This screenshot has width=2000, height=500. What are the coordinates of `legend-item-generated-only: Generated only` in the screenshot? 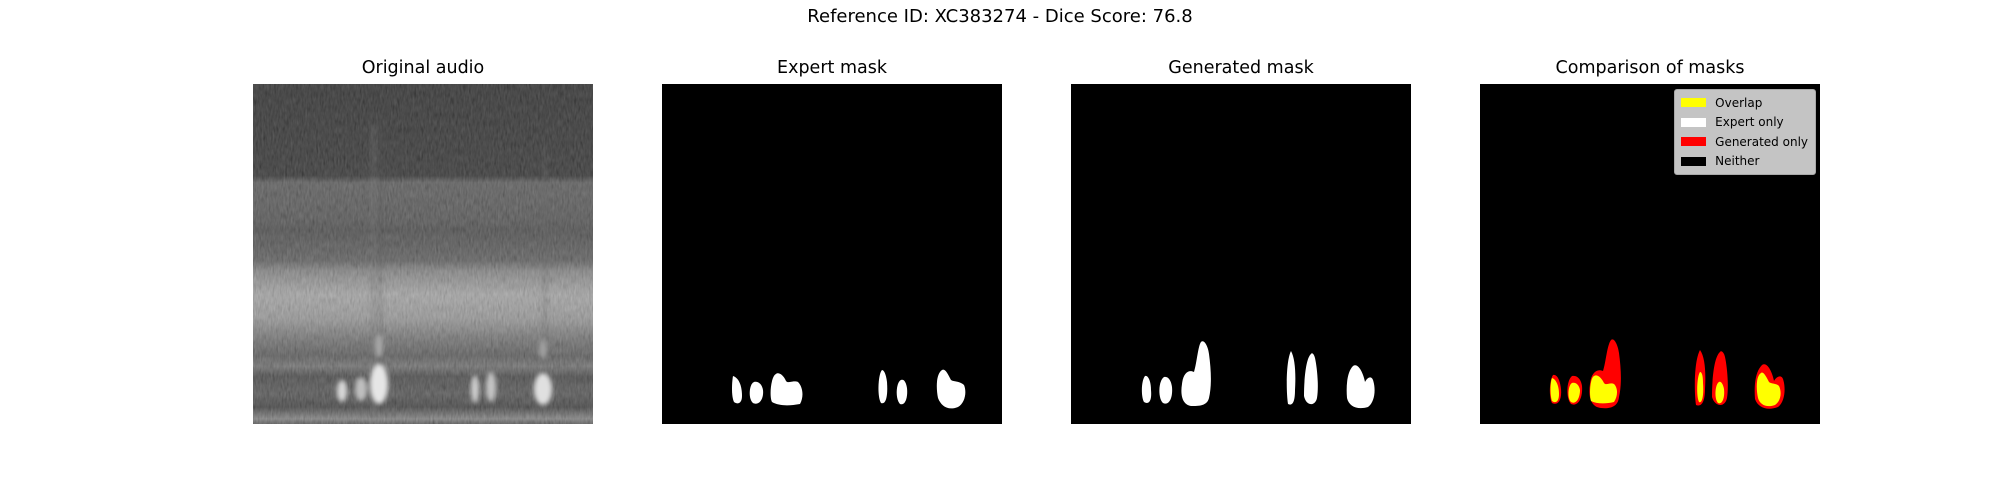 It's located at (1744, 142).